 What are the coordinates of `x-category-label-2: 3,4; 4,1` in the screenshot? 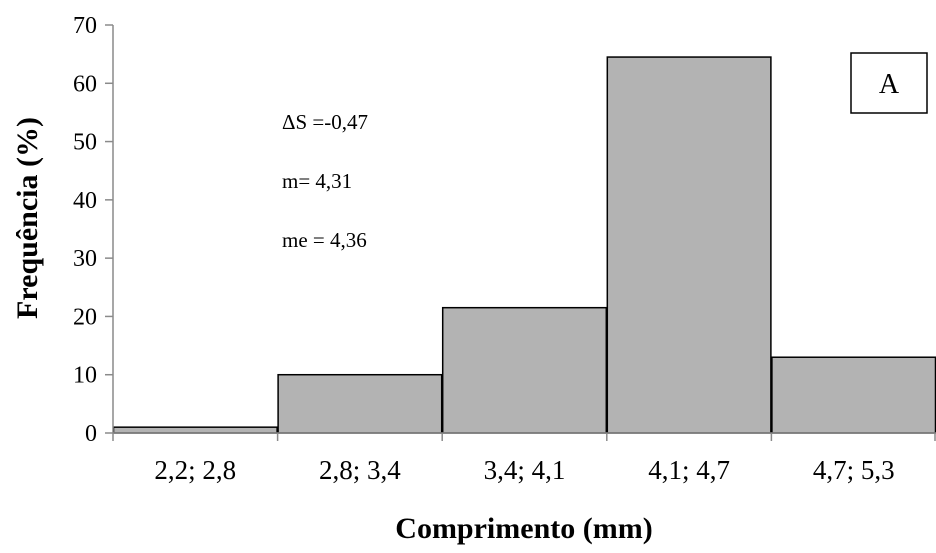 It's located at (525, 470).